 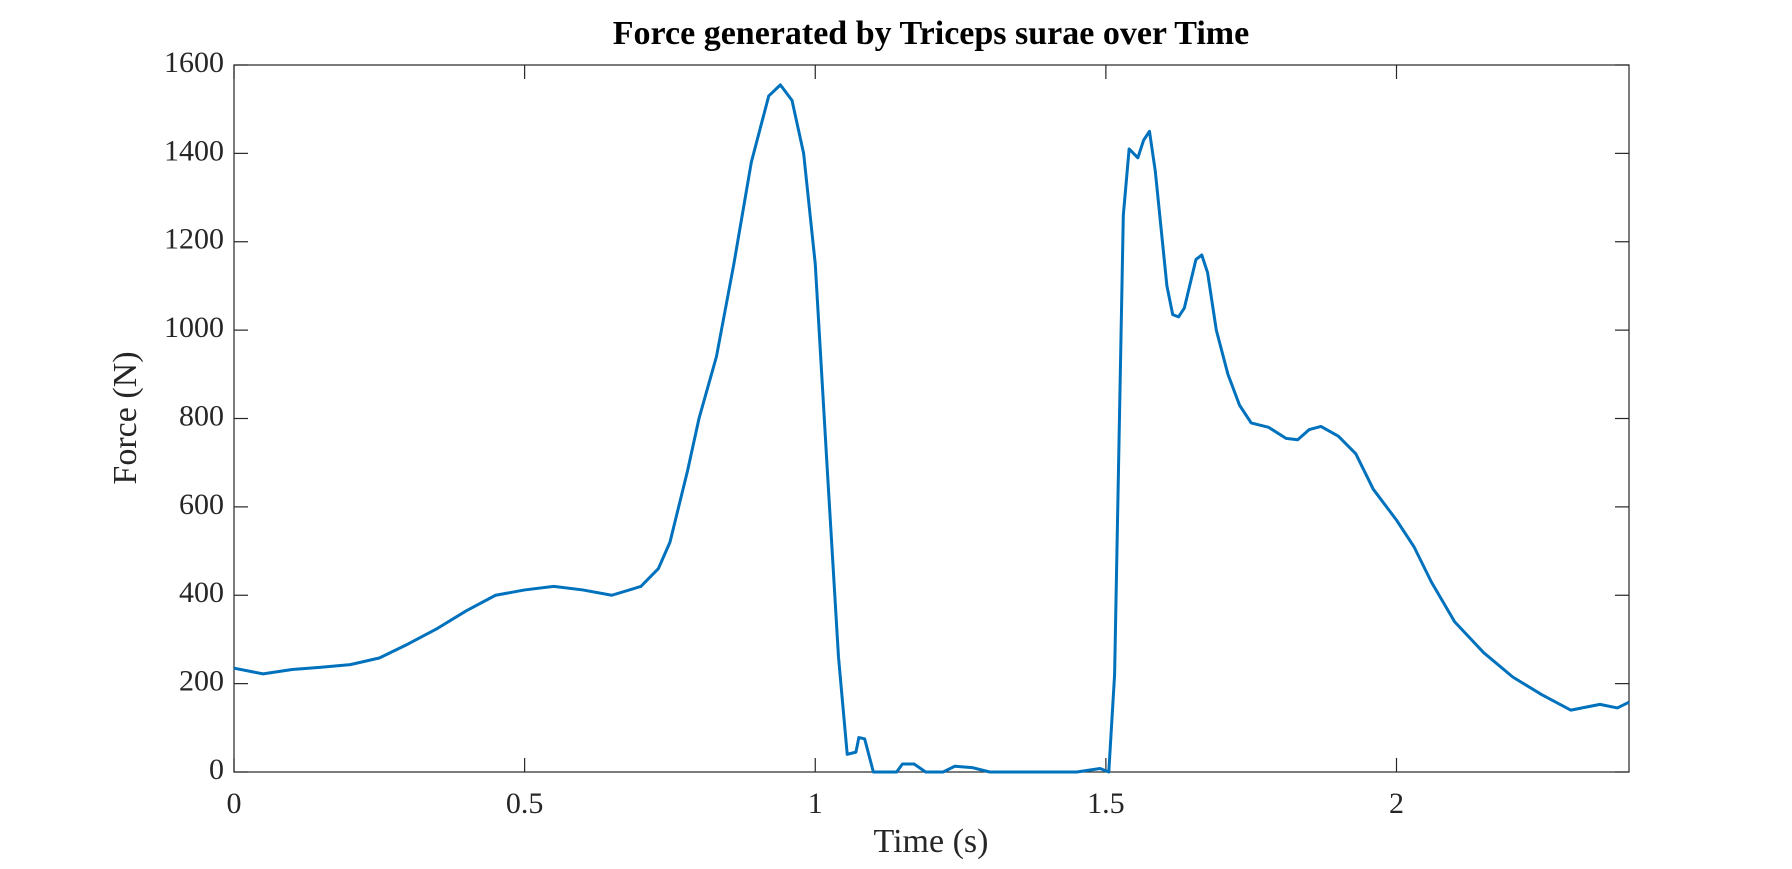 What do you see at coordinates (1396, 803) in the screenshot?
I see `x-tick-label: 2` at bounding box center [1396, 803].